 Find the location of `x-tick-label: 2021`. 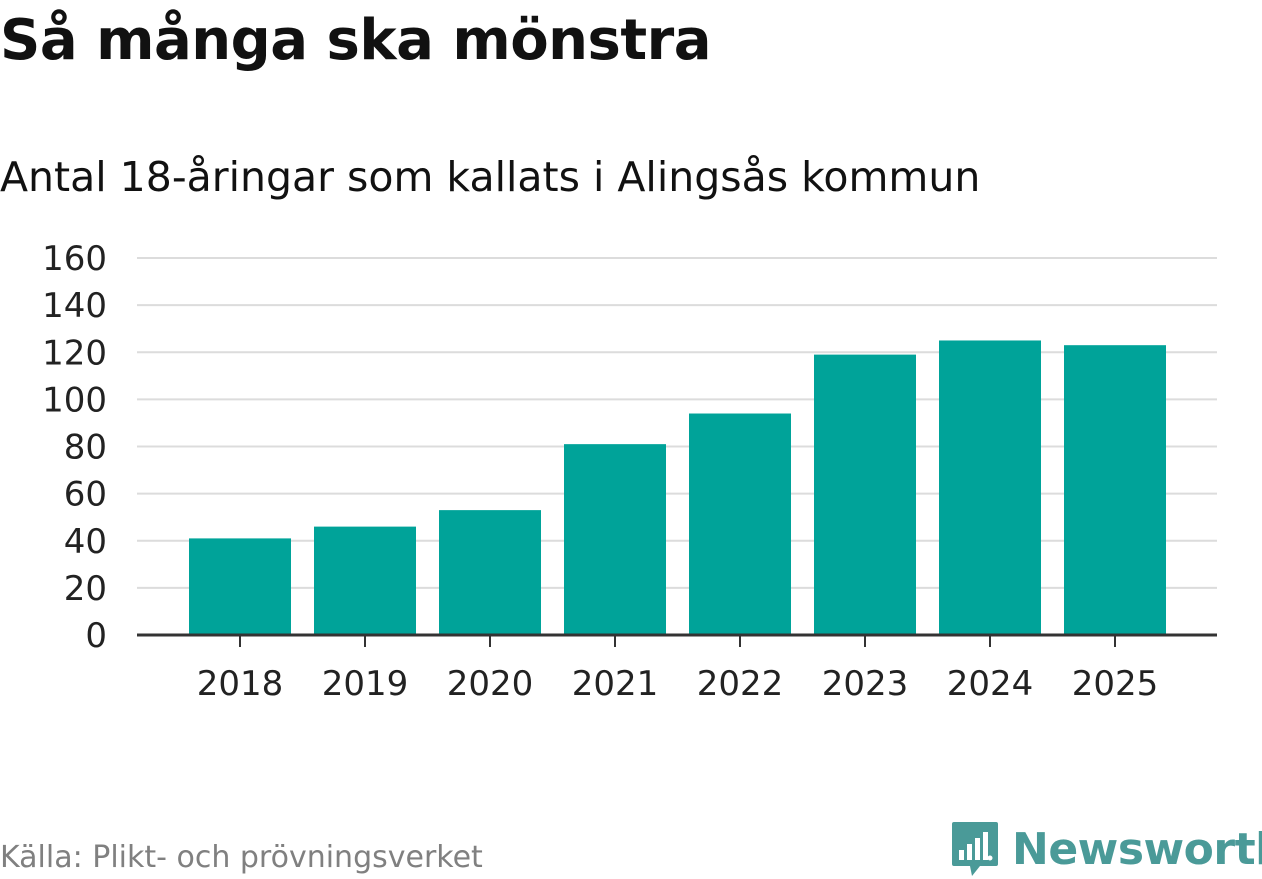

x-tick-label: 2021 is located at coordinates (615, 684).